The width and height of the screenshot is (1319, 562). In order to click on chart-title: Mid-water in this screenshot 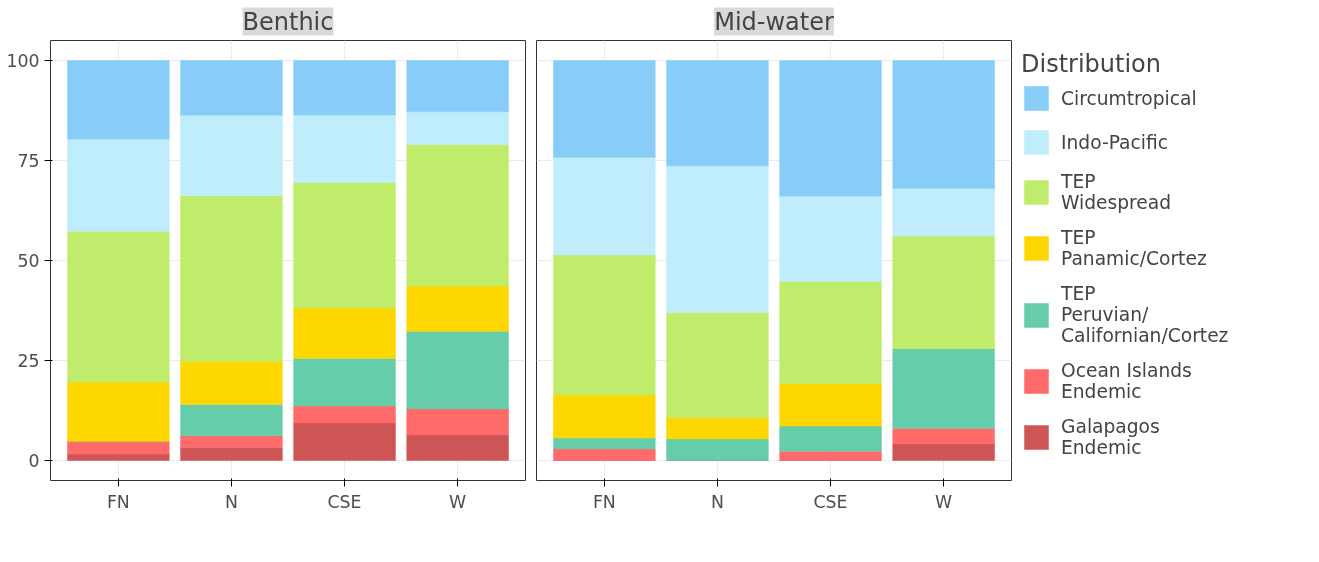, I will do `click(774, 21)`.